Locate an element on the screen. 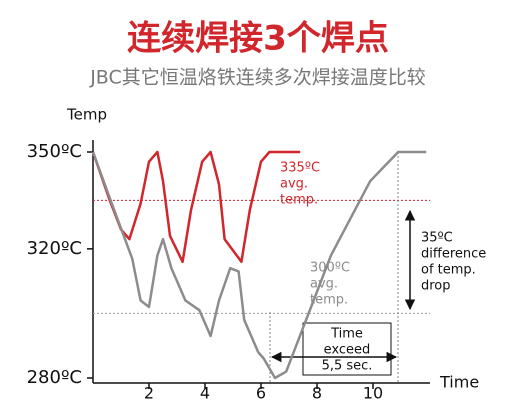  x-tick-label: 10 is located at coordinates (373, 392).